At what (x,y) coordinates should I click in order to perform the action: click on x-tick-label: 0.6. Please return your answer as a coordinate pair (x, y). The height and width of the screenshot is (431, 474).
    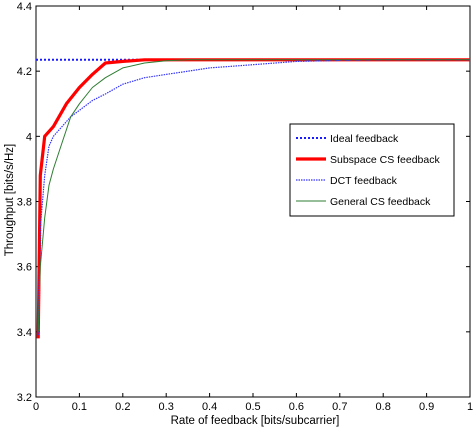
    Looking at the image, I should click on (296, 407).